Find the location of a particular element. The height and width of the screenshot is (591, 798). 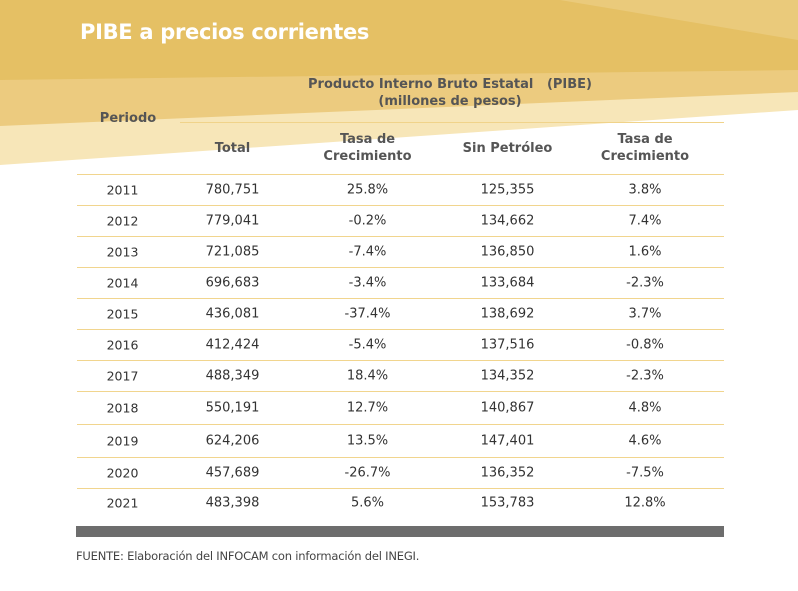

growth-rate-sin-petroleo-cell: 4.6% is located at coordinates (645, 441).